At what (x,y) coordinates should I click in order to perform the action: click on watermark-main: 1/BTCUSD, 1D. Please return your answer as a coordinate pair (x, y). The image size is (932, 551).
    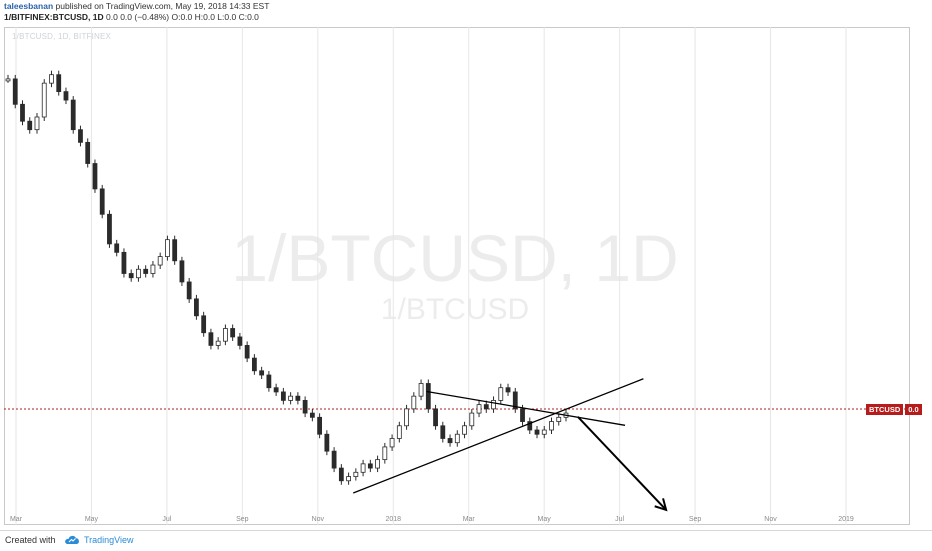
    Looking at the image, I should click on (455, 258).